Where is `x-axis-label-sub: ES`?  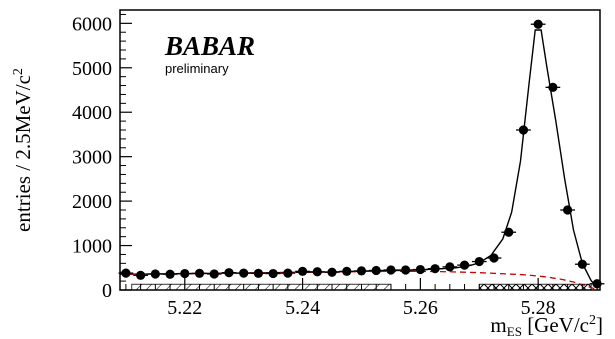
x-axis-label-sub: ES is located at coordinates (514, 331).